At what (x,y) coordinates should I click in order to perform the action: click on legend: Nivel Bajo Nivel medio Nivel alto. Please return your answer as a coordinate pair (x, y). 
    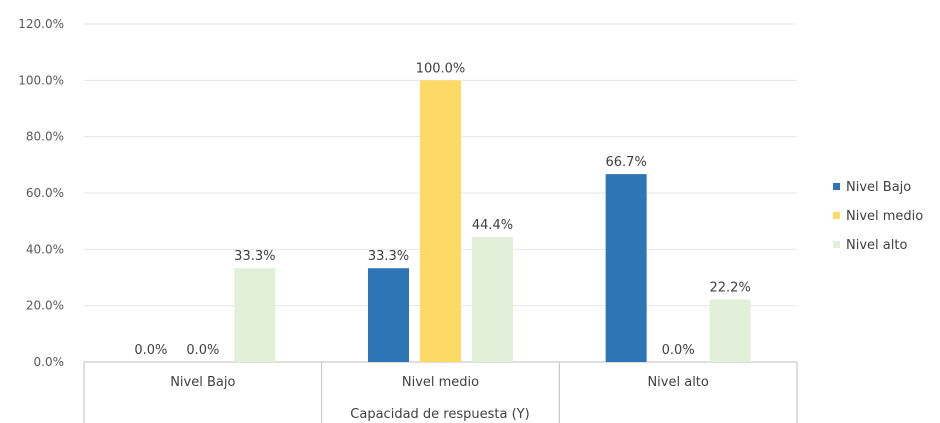
    Looking at the image, I should click on (878, 216).